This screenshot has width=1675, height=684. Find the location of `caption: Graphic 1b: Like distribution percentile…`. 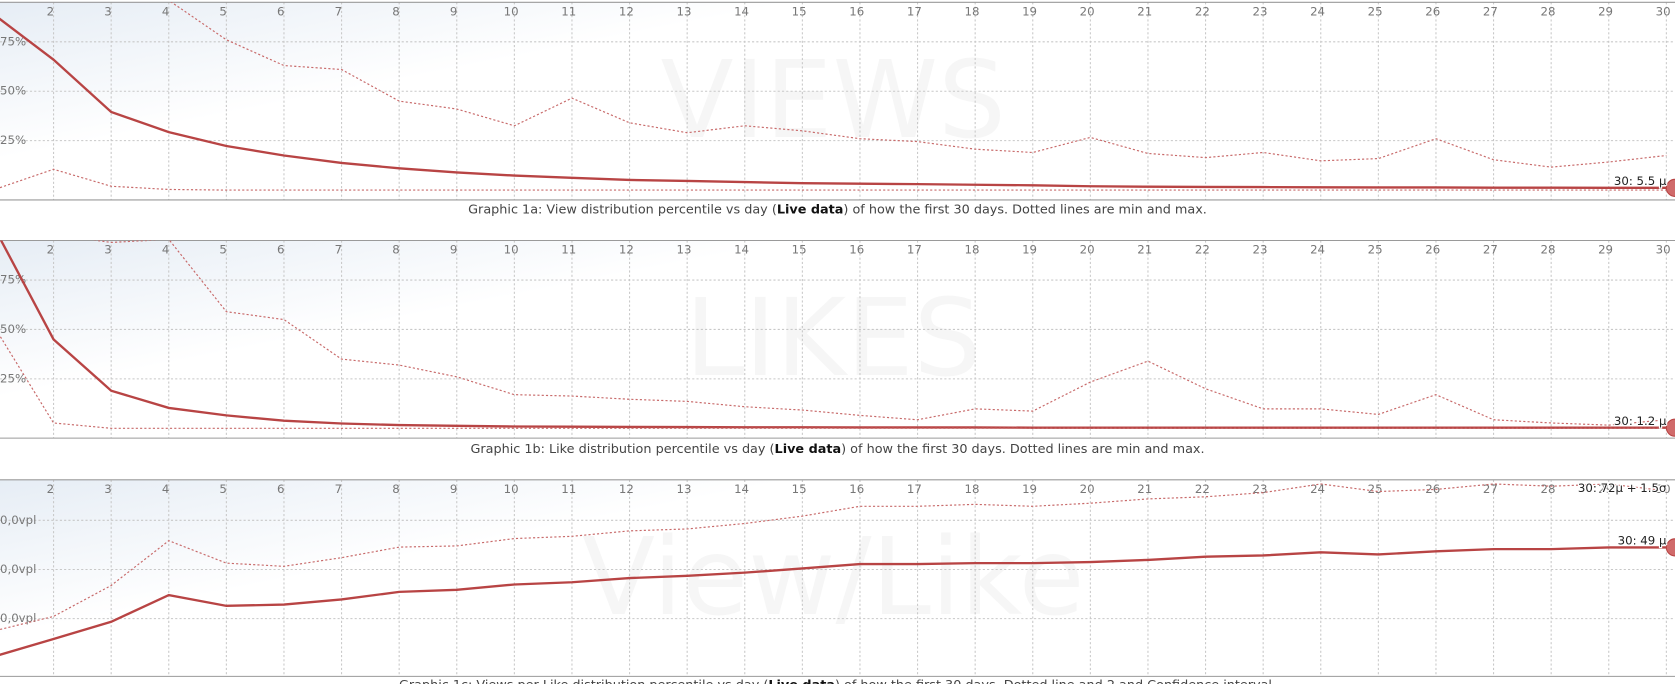

caption: Graphic 1b: Like distribution percentile… is located at coordinates (837, 448).